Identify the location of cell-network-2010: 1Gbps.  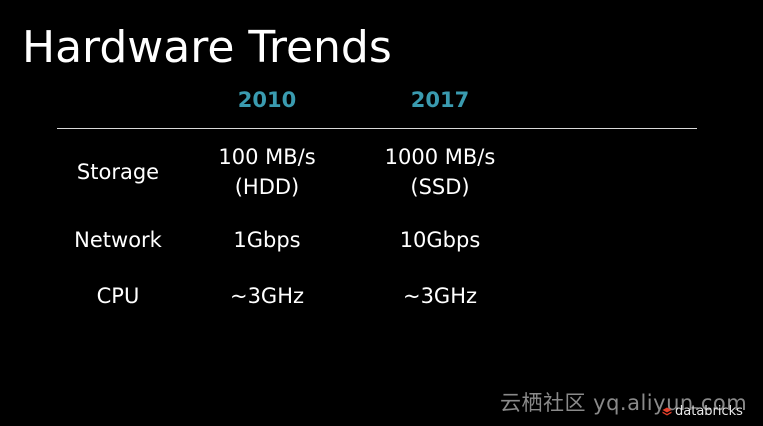
(267, 240).